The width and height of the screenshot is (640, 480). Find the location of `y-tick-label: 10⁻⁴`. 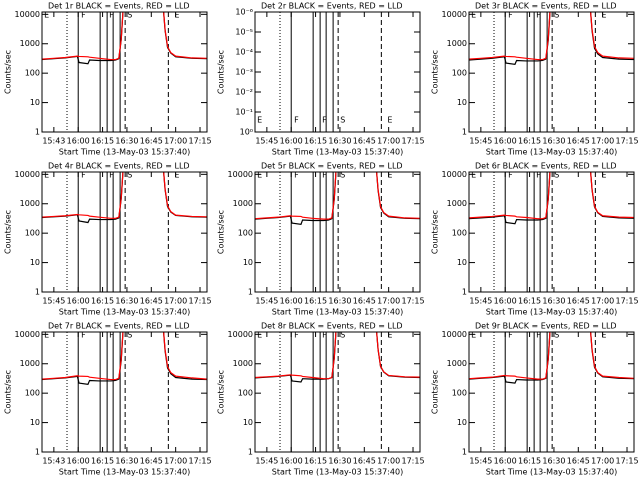

y-tick-label: 10⁻⁴ is located at coordinates (244, 52).